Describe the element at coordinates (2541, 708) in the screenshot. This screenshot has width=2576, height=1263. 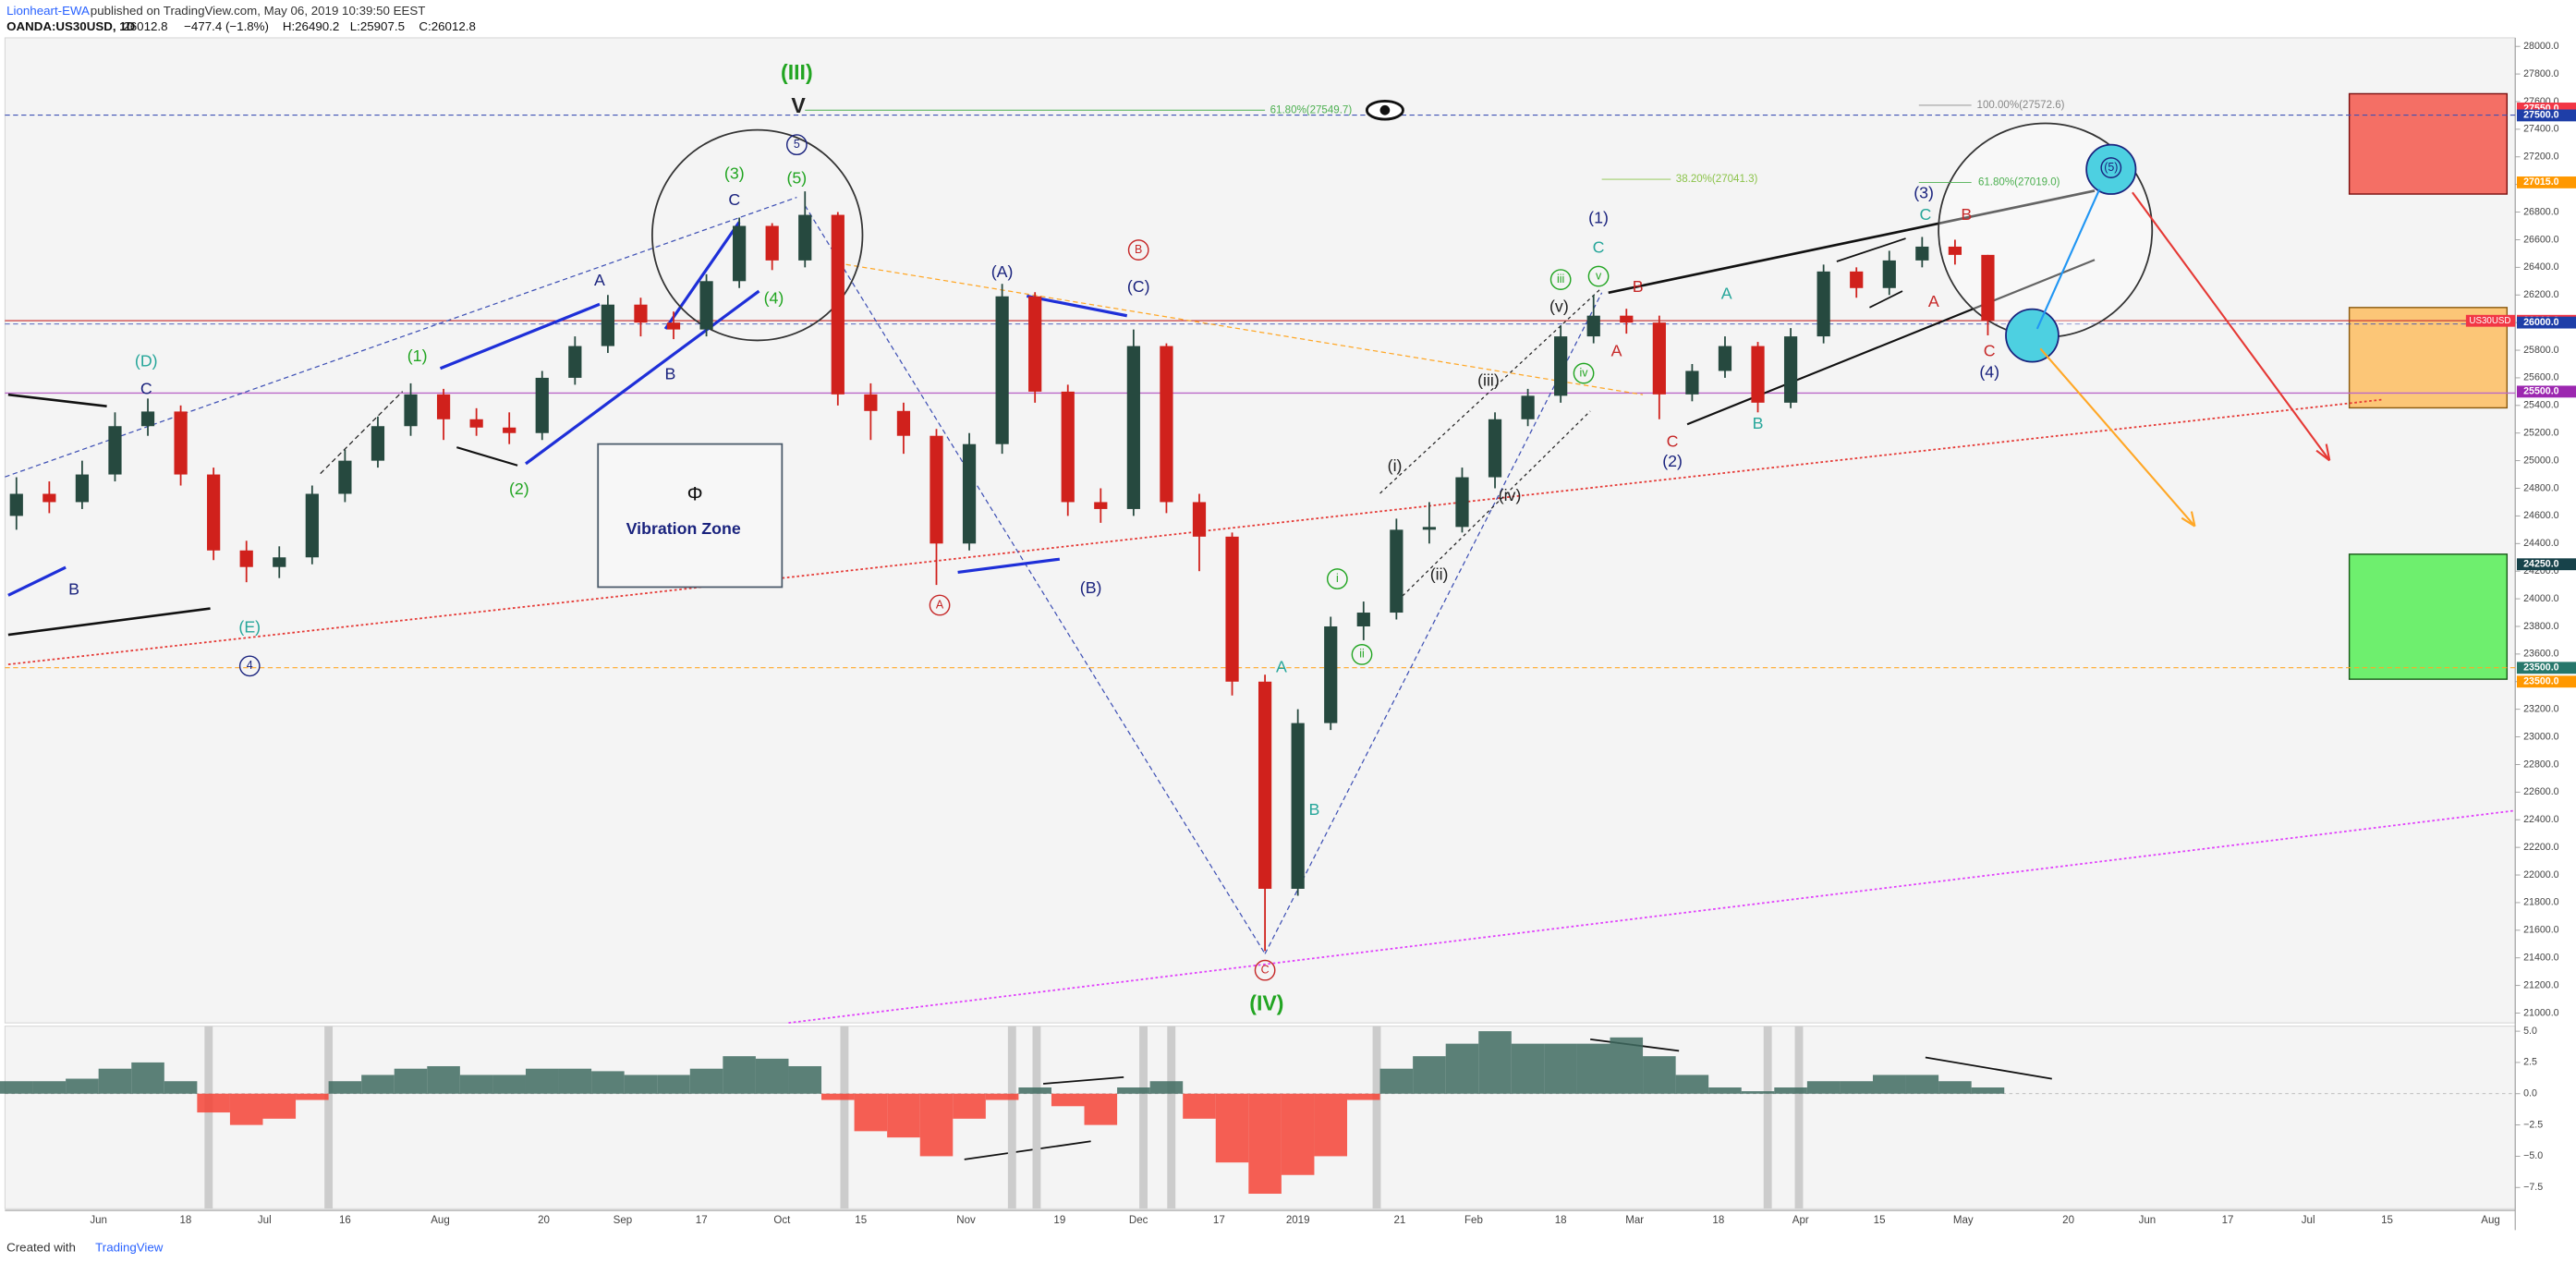
I see `y-tick-label: 23200.0` at that location.